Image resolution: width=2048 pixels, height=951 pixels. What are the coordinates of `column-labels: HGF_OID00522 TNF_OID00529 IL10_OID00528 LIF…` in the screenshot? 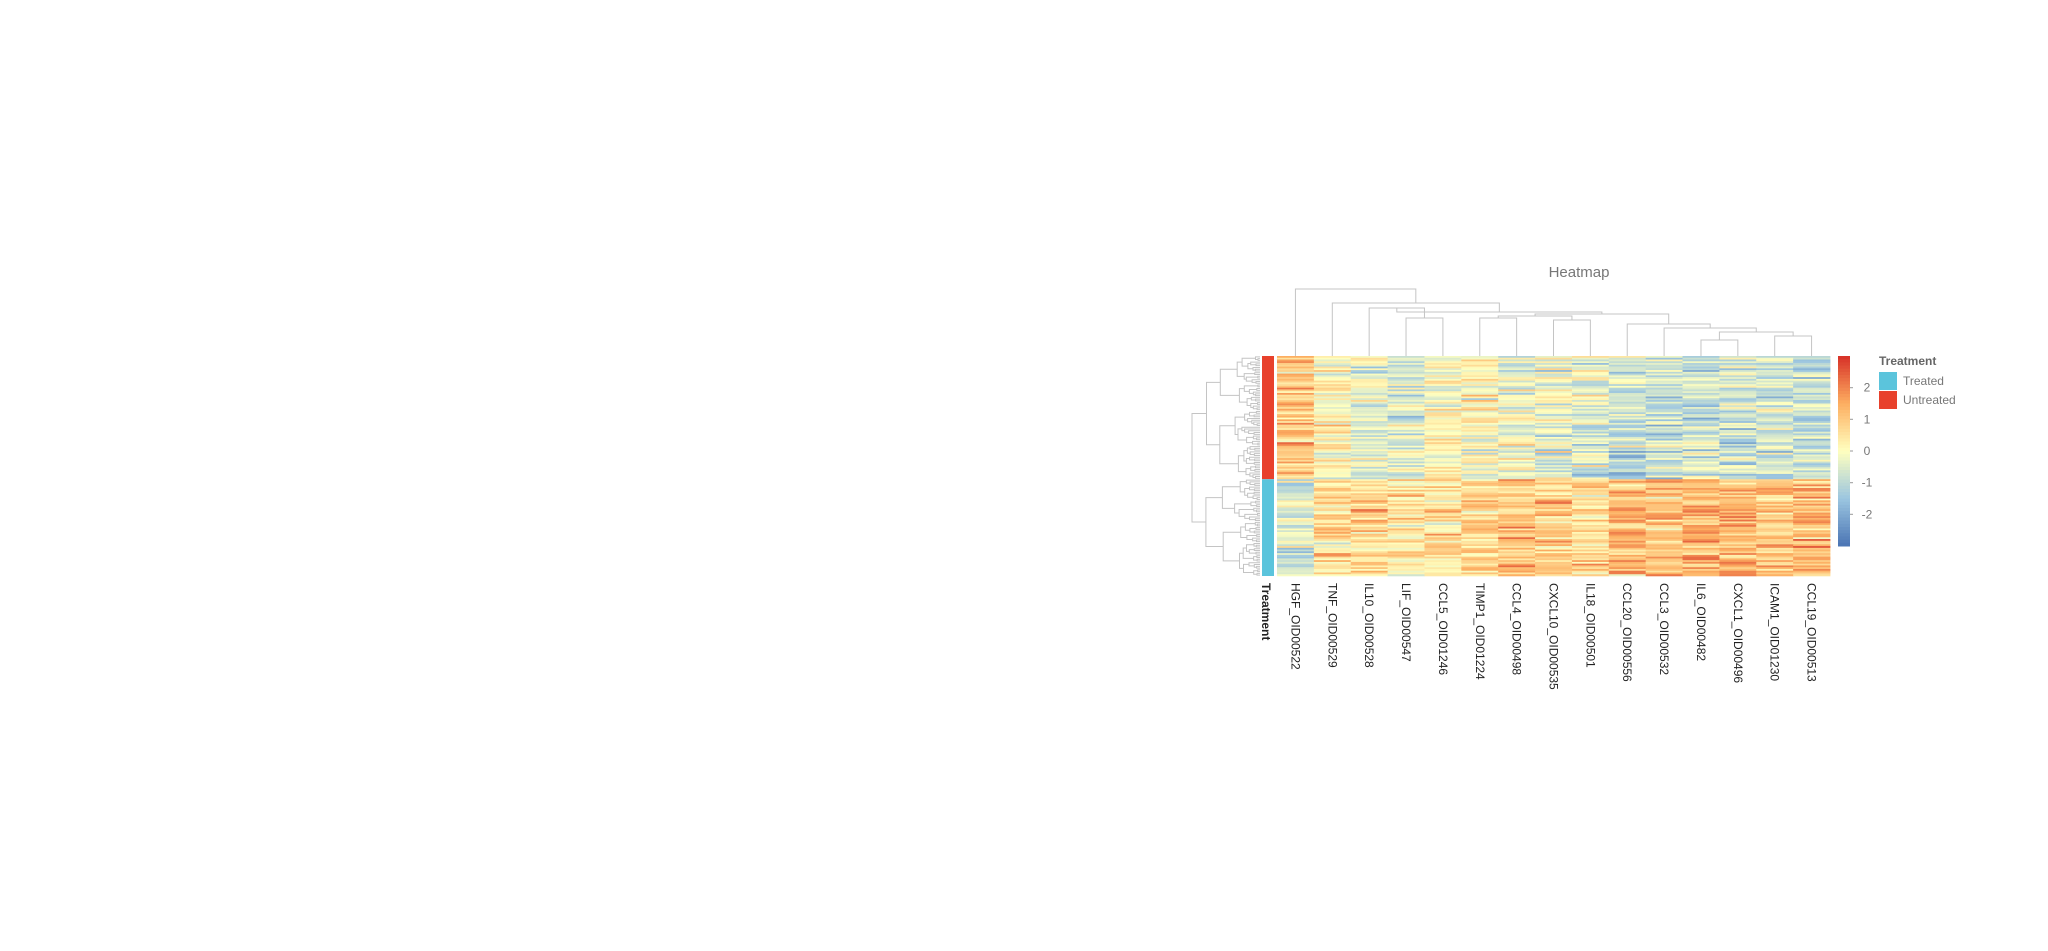 It's located at (1553, 636).